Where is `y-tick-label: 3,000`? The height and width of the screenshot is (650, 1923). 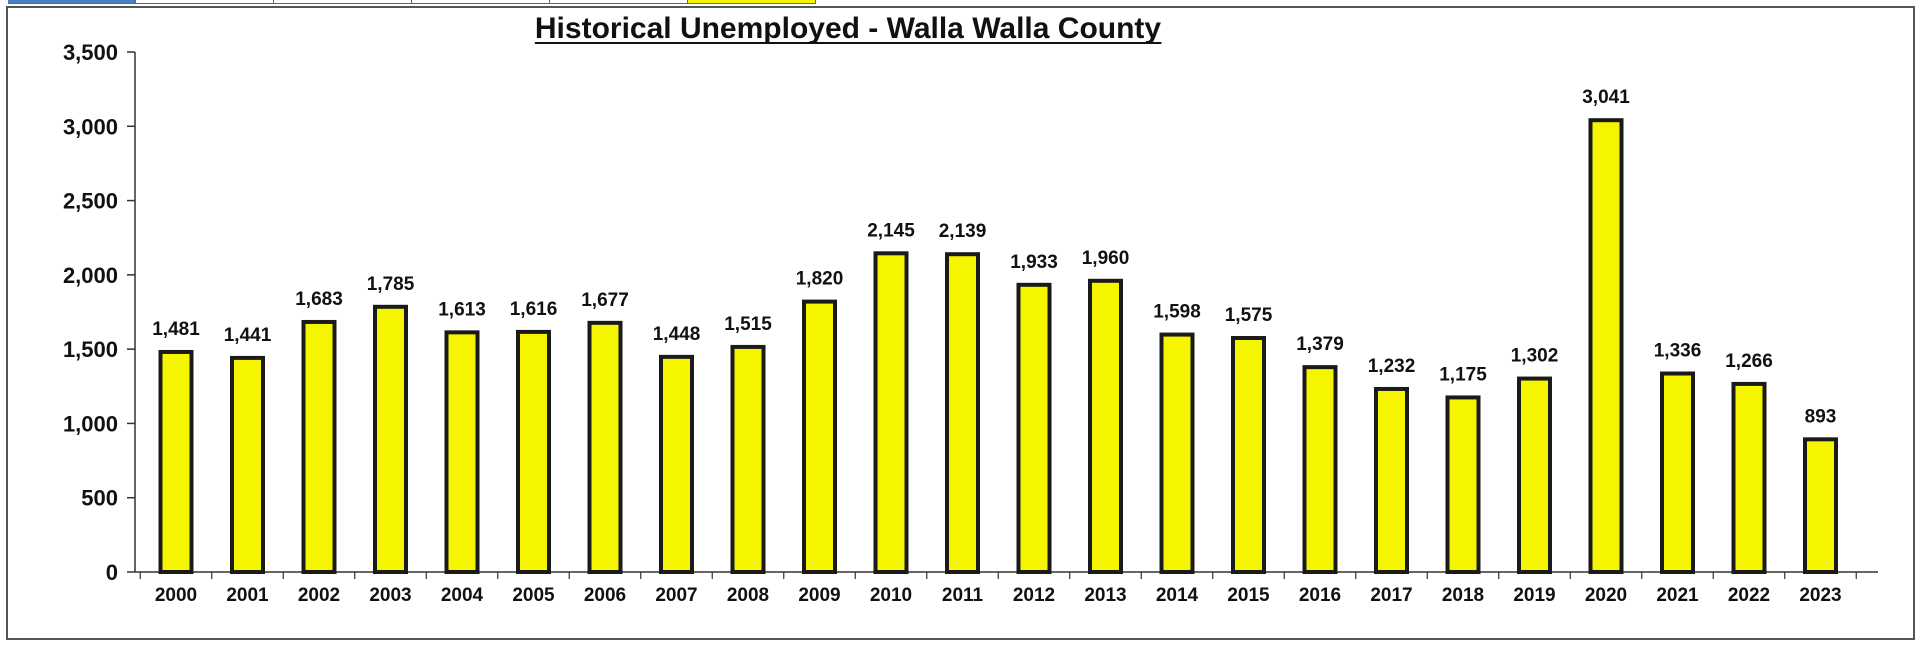
y-tick-label: 3,000 is located at coordinates (90, 126).